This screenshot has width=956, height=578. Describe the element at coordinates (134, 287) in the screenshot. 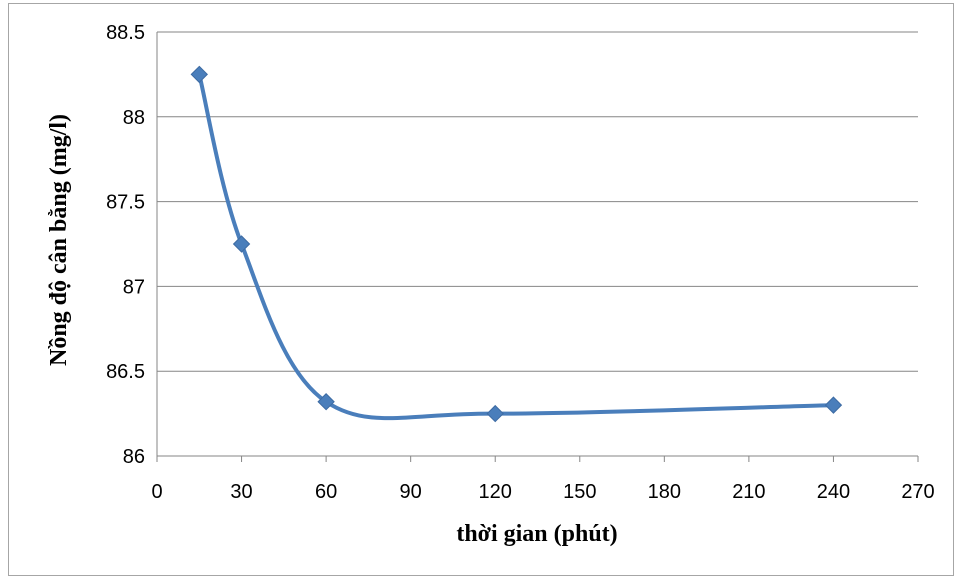

I see `y-tick-label: 87` at that location.